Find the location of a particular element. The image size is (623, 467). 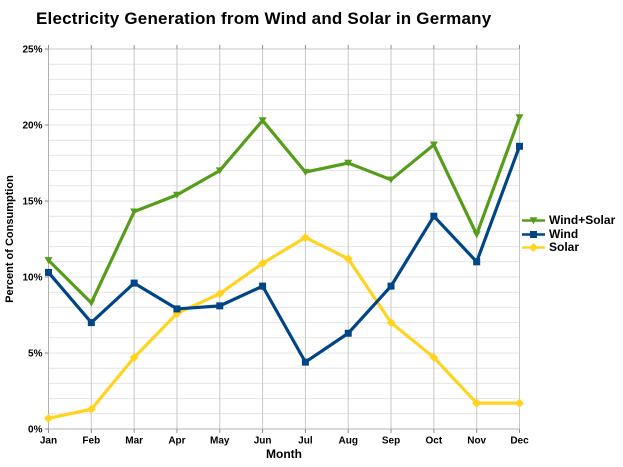

y-tick-label: 10% is located at coordinates (32, 278).